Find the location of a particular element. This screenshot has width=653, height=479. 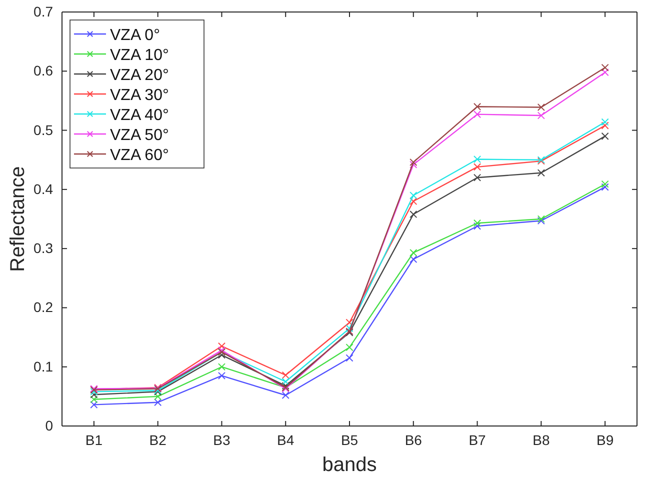

x-tick-label: B8 is located at coordinates (541, 440).